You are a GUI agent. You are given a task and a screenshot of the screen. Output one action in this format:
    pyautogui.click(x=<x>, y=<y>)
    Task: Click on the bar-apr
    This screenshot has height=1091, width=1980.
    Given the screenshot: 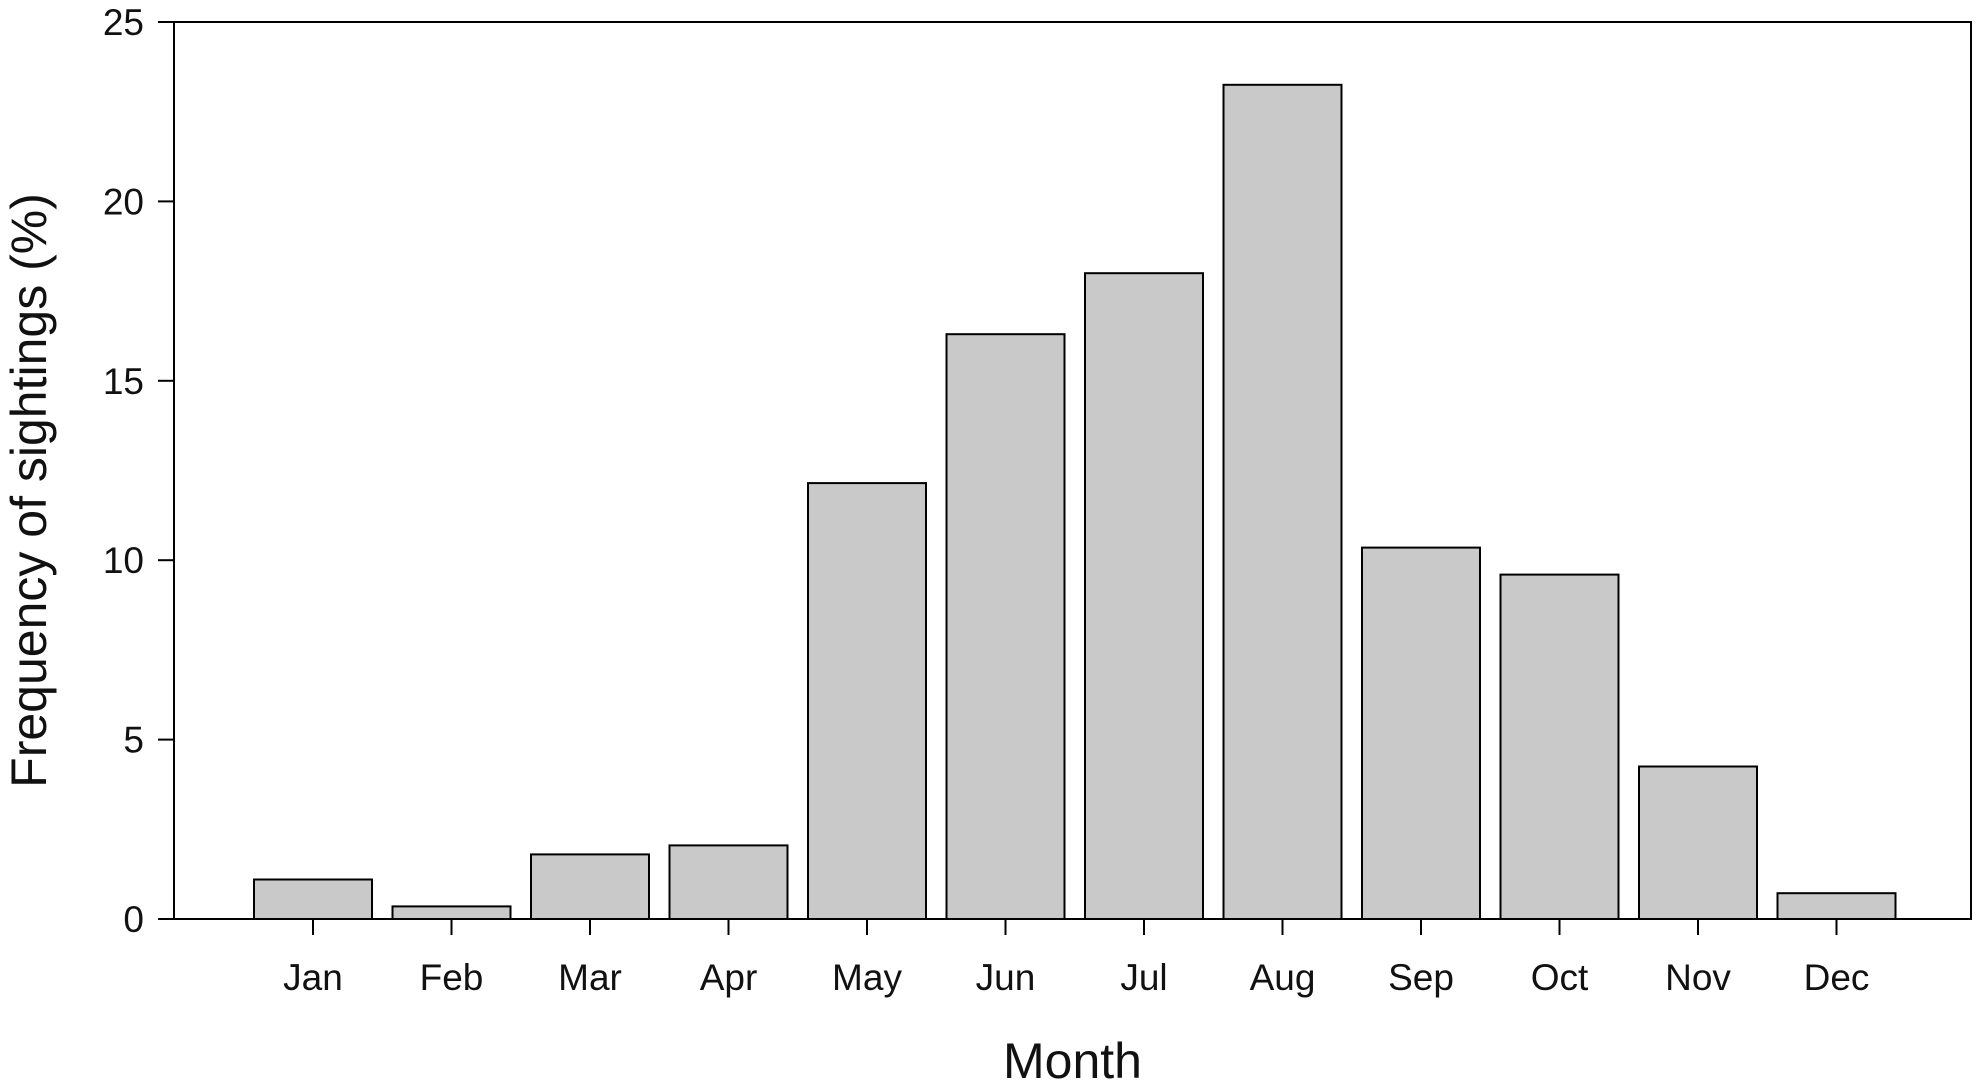 What is the action you would take?
    pyautogui.click(x=728, y=882)
    